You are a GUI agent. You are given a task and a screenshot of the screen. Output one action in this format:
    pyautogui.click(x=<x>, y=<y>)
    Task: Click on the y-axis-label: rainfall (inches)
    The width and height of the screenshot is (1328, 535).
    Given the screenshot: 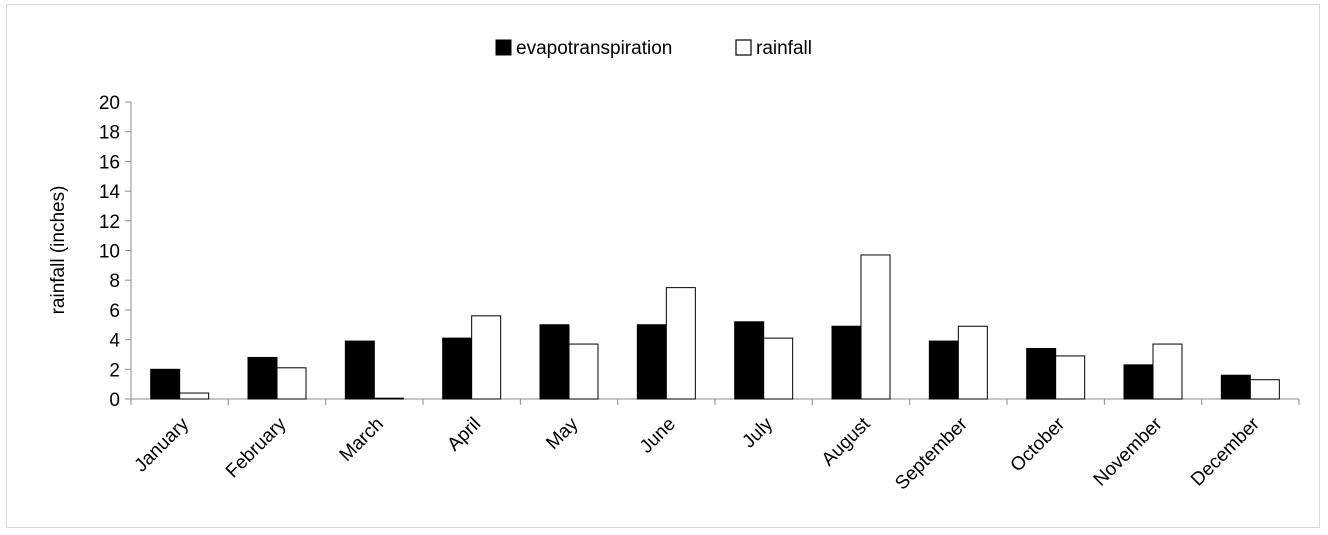 What is the action you would take?
    pyautogui.click(x=58, y=250)
    